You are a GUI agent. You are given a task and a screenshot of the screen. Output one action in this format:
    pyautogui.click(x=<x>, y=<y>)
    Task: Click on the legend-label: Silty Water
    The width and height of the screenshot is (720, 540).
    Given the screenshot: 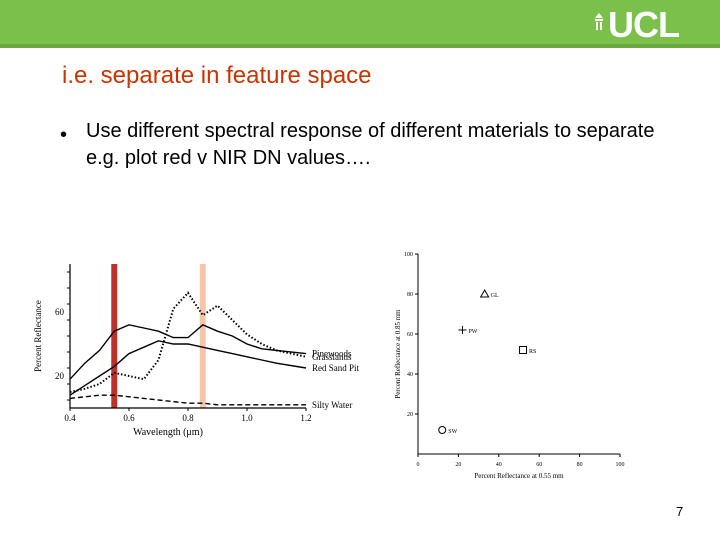 What is the action you would take?
    pyautogui.click(x=332, y=405)
    